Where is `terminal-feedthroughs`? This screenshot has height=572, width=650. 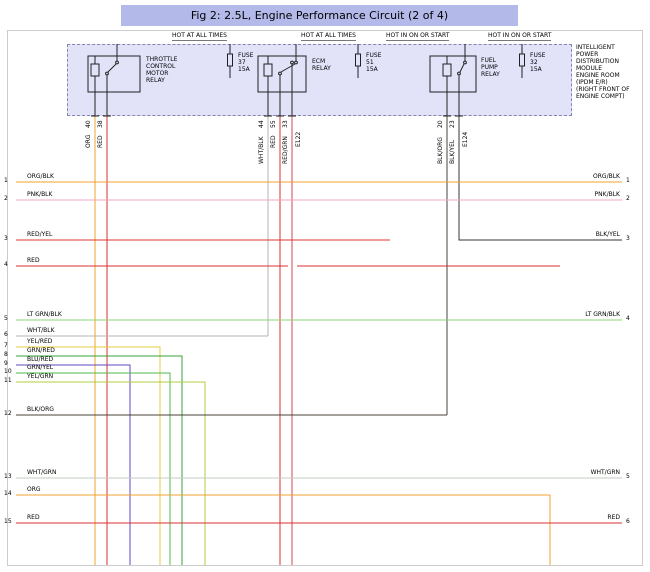
terminal-feedthroughs is located at coordinates (277, 104).